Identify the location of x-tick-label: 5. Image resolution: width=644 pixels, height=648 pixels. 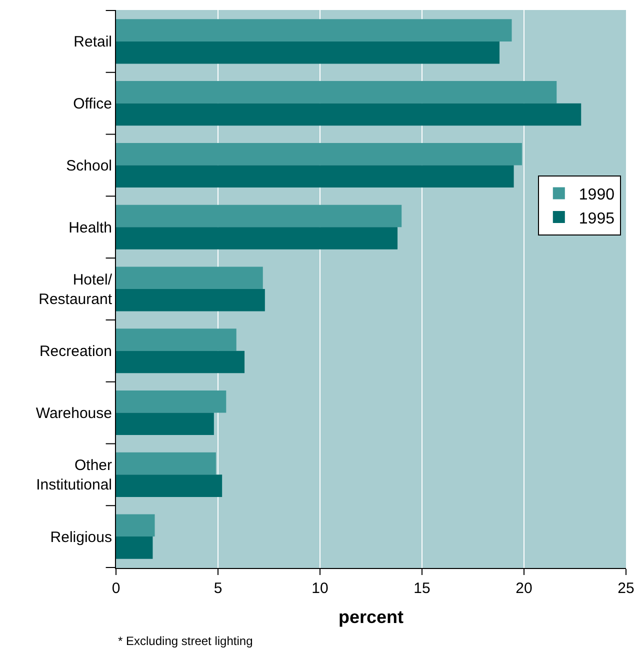
(218, 588).